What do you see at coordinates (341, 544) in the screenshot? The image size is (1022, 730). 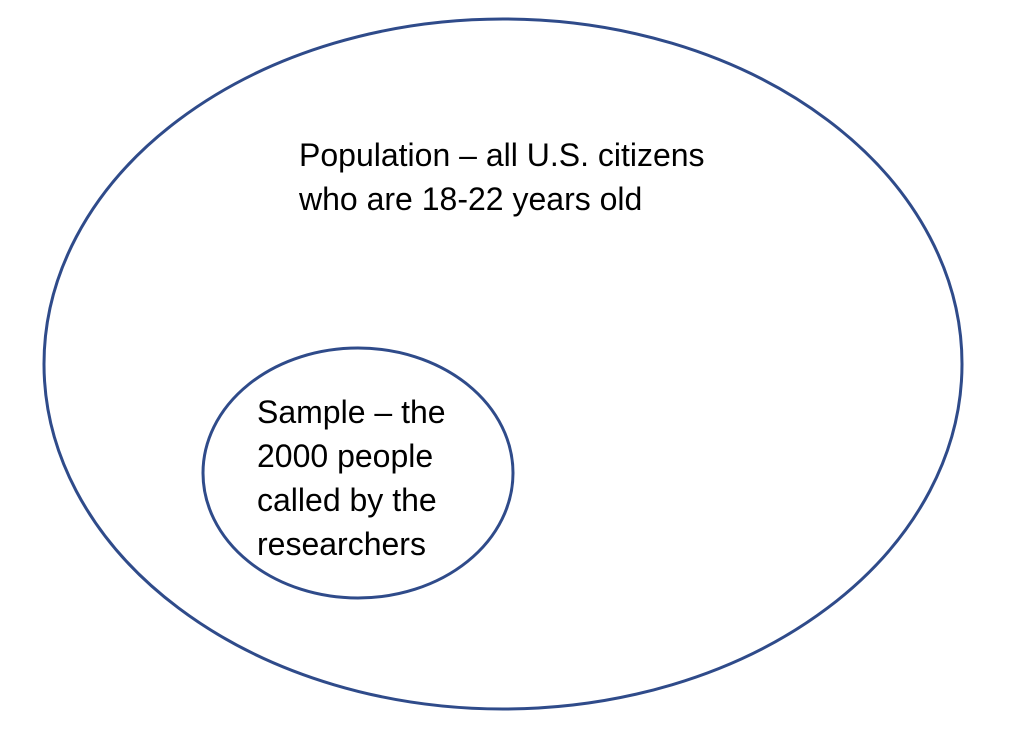 I see `sample-label-line: researchers` at bounding box center [341, 544].